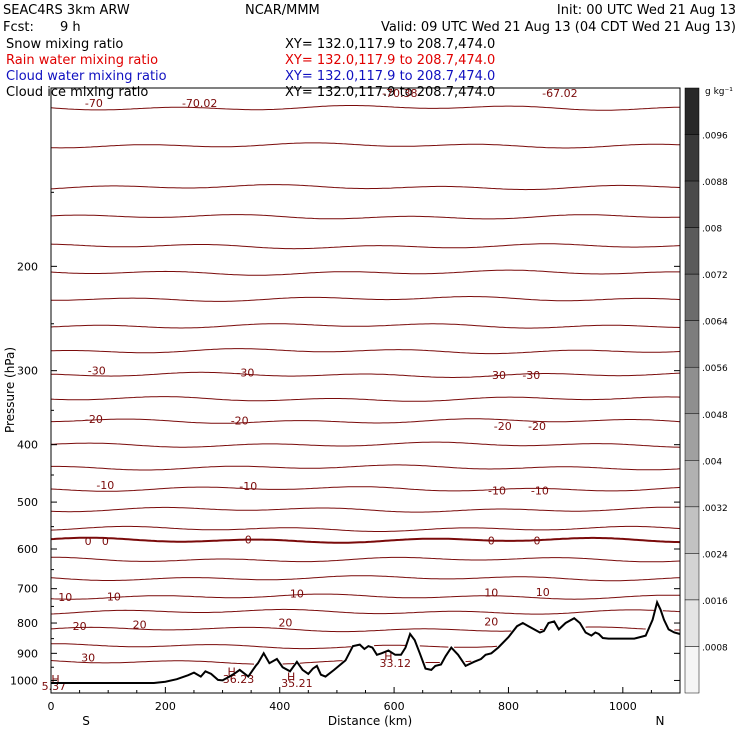 This screenshot has height=740, width=740. I want to click on y-tick-label: 600, so click(27, 549).